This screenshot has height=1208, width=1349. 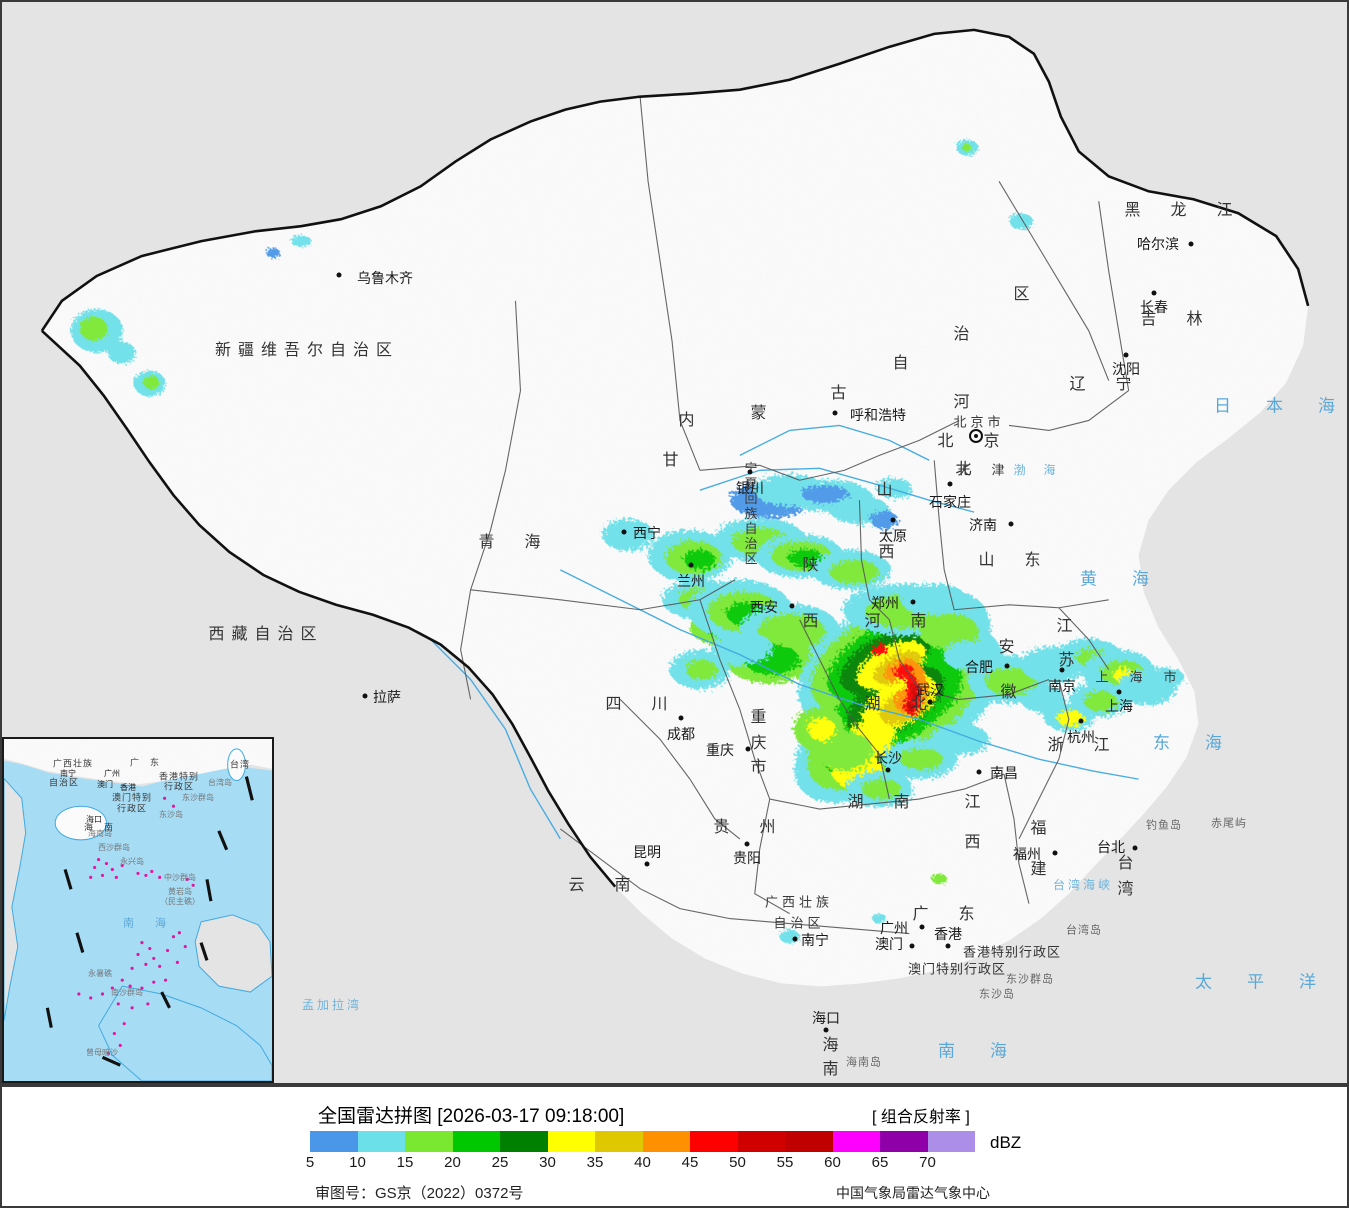 I want to click on tick-35: 35, so click(x=595, y=1162).